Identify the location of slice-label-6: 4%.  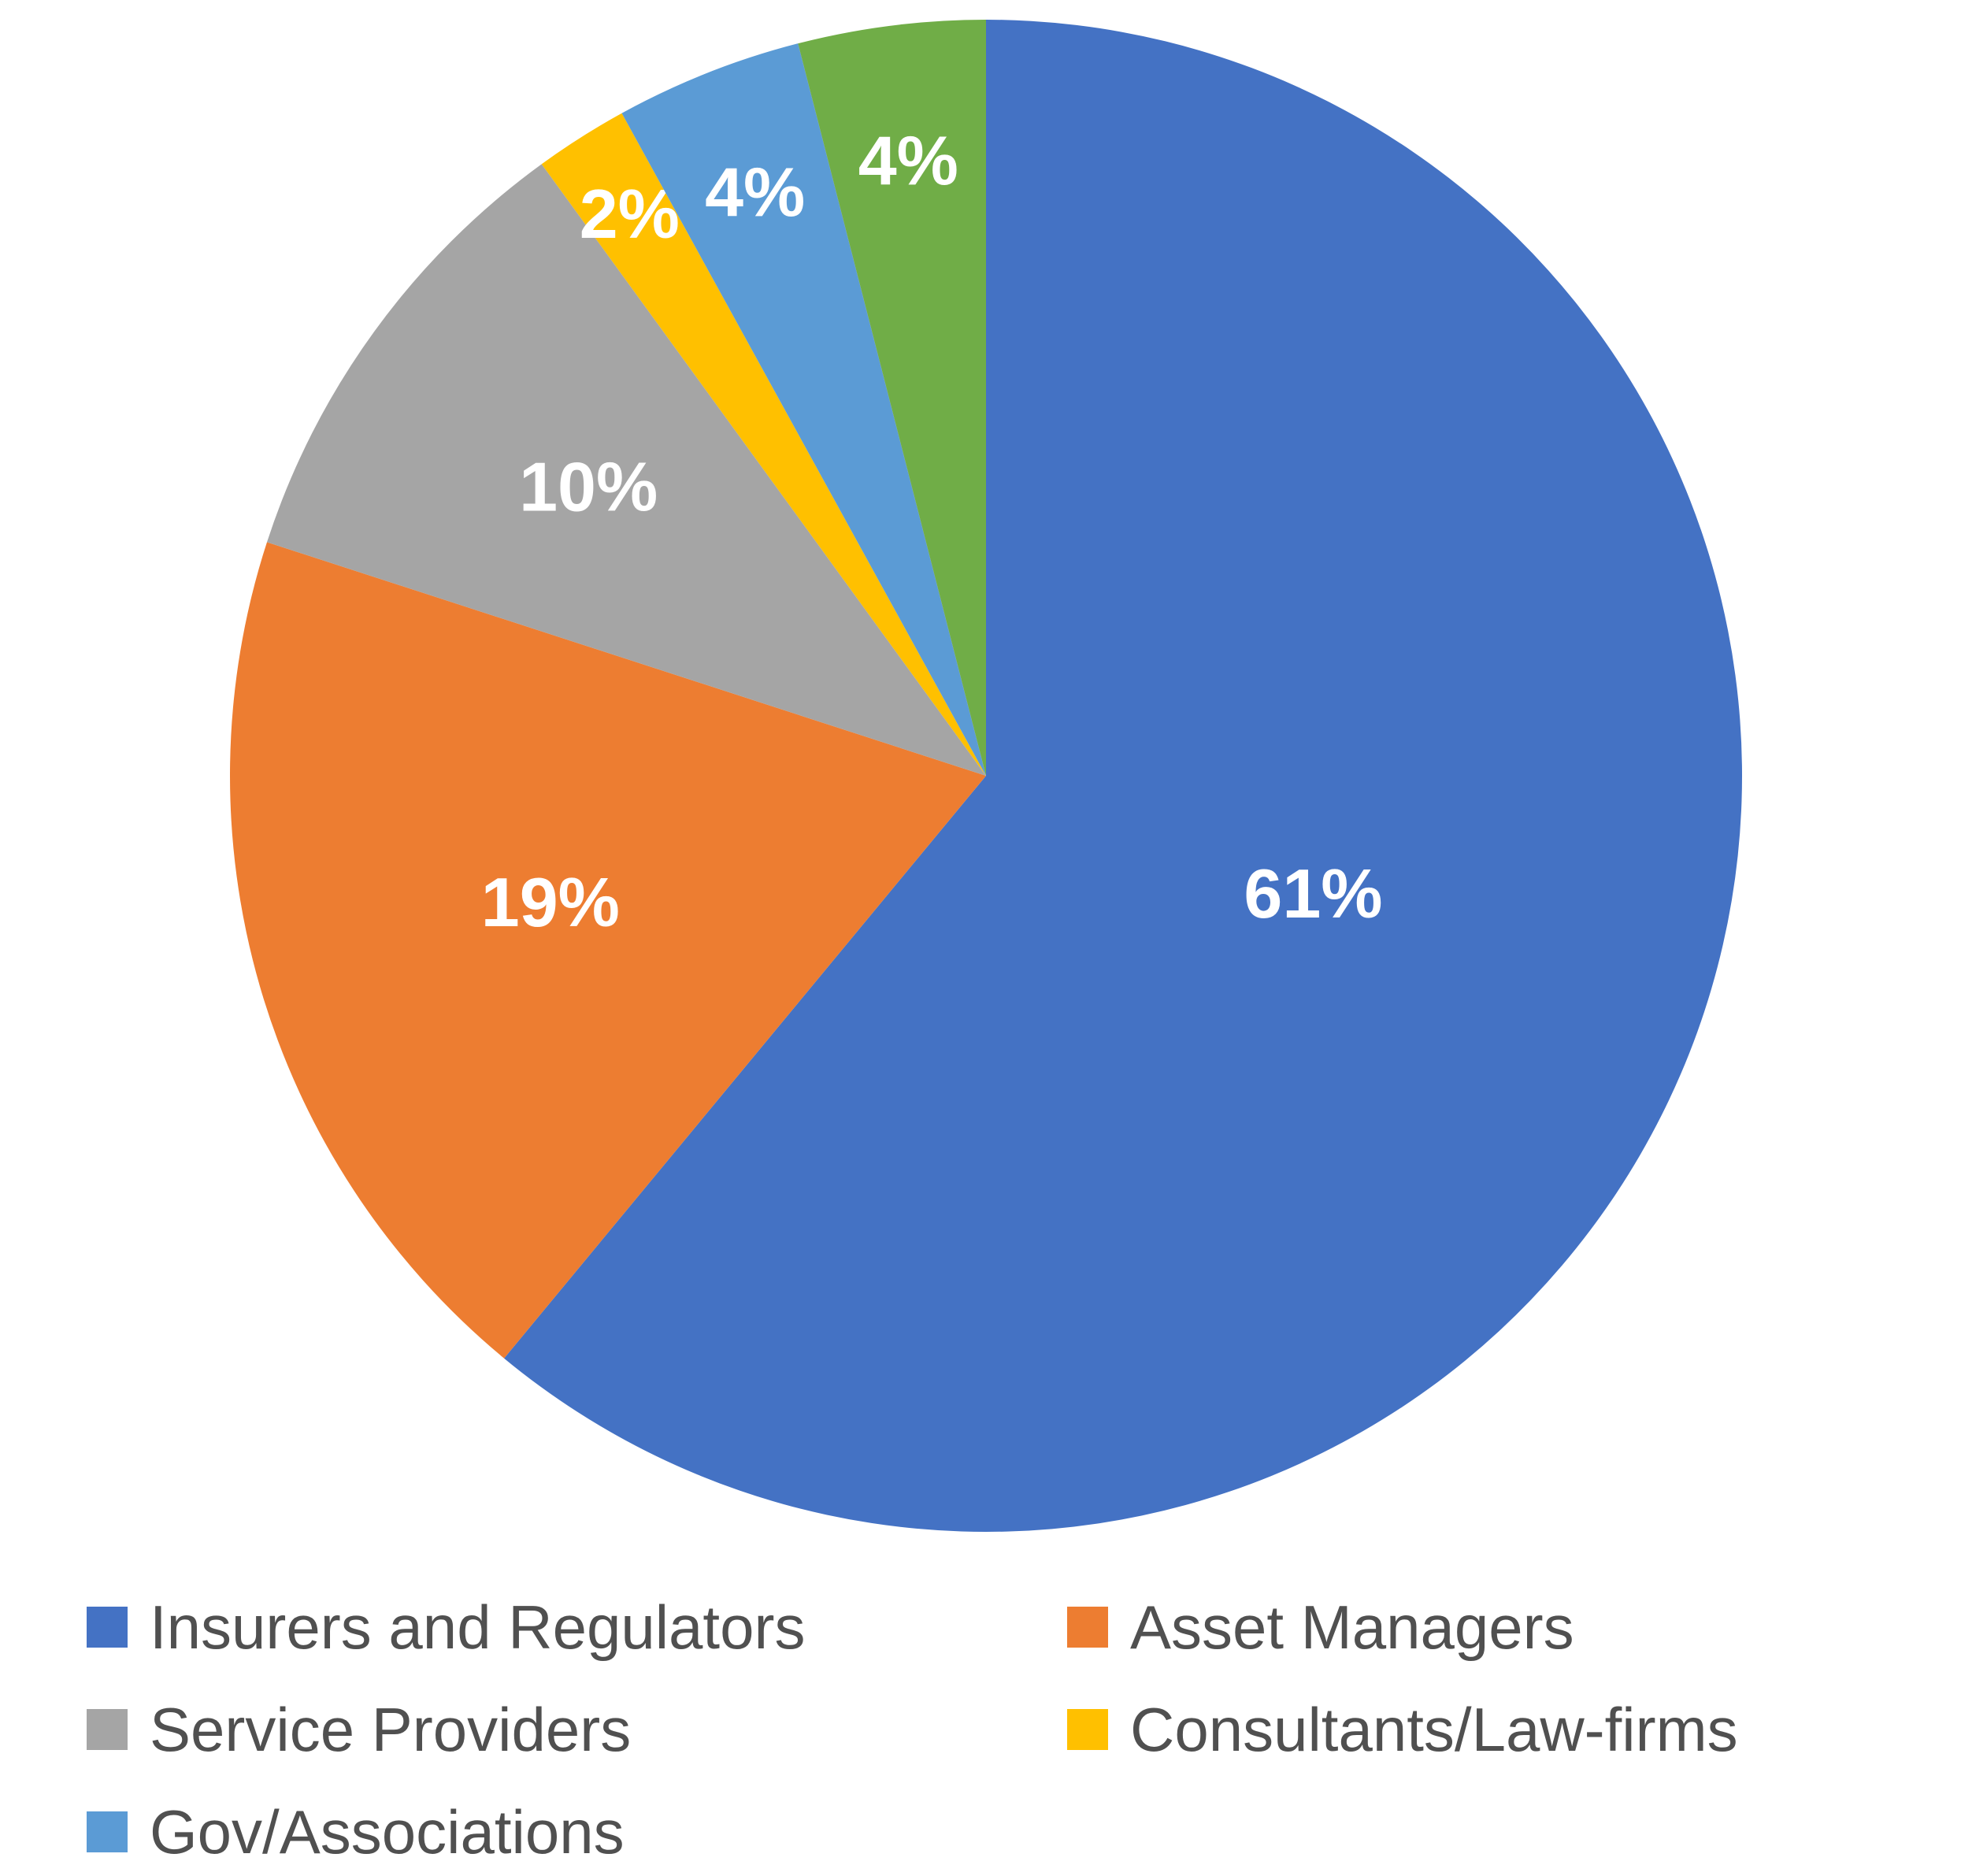
(908, 161).